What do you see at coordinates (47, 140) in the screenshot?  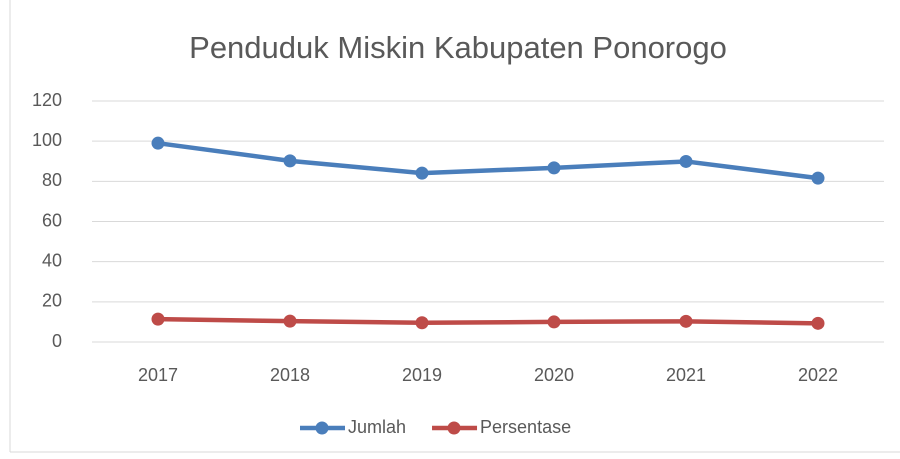 I see `y-tick-label: 100` at bounding box center [47, 140].